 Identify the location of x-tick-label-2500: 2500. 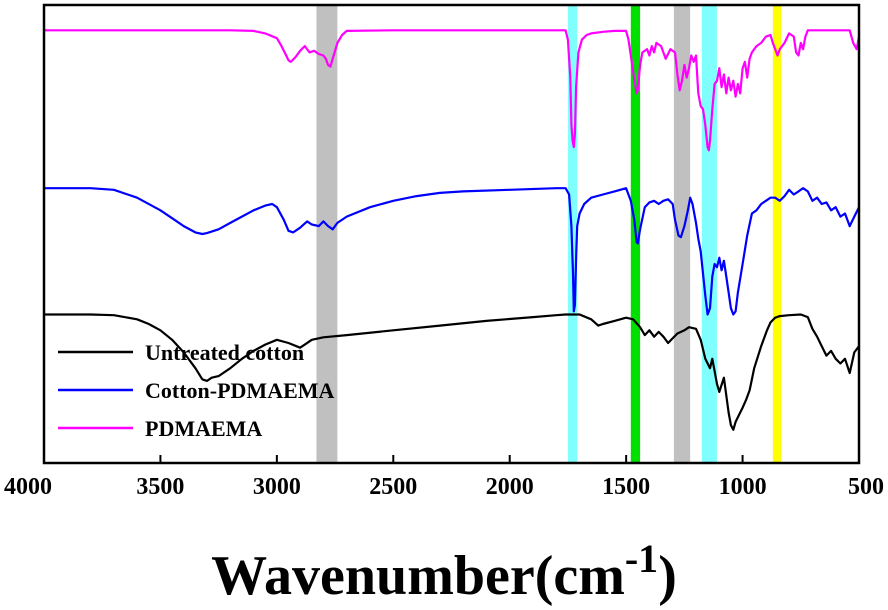
(393, 487).